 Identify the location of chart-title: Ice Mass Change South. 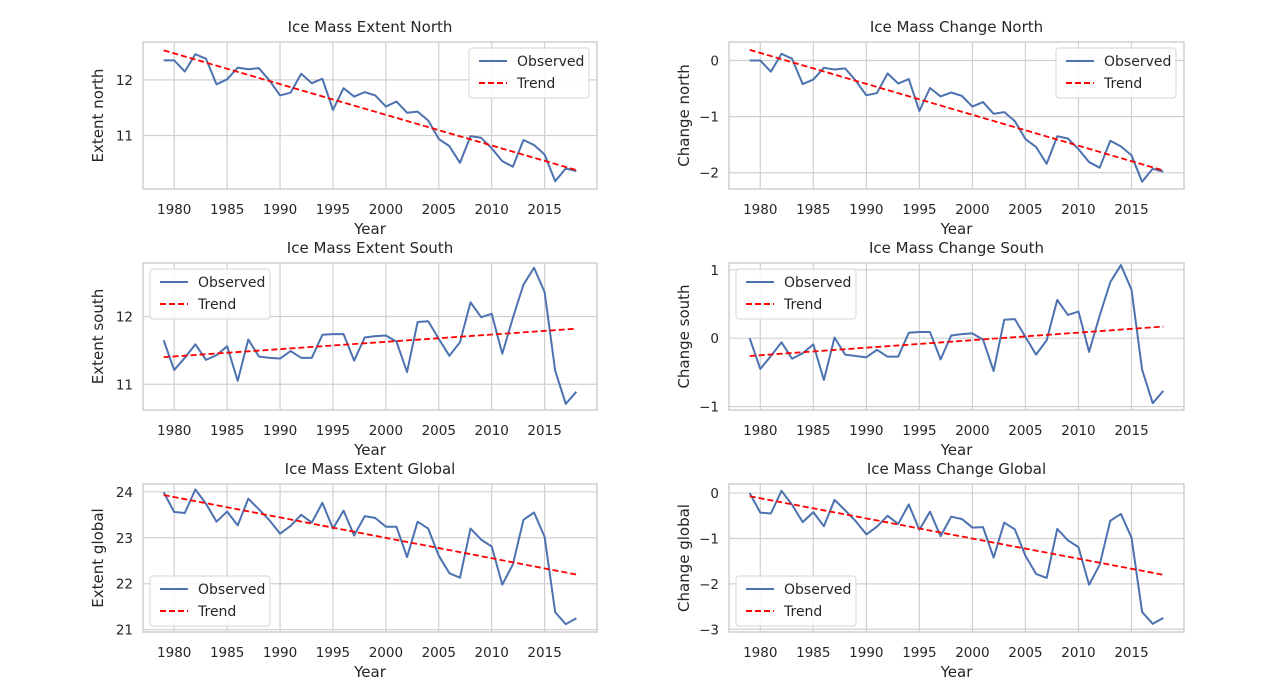
(956, 248).